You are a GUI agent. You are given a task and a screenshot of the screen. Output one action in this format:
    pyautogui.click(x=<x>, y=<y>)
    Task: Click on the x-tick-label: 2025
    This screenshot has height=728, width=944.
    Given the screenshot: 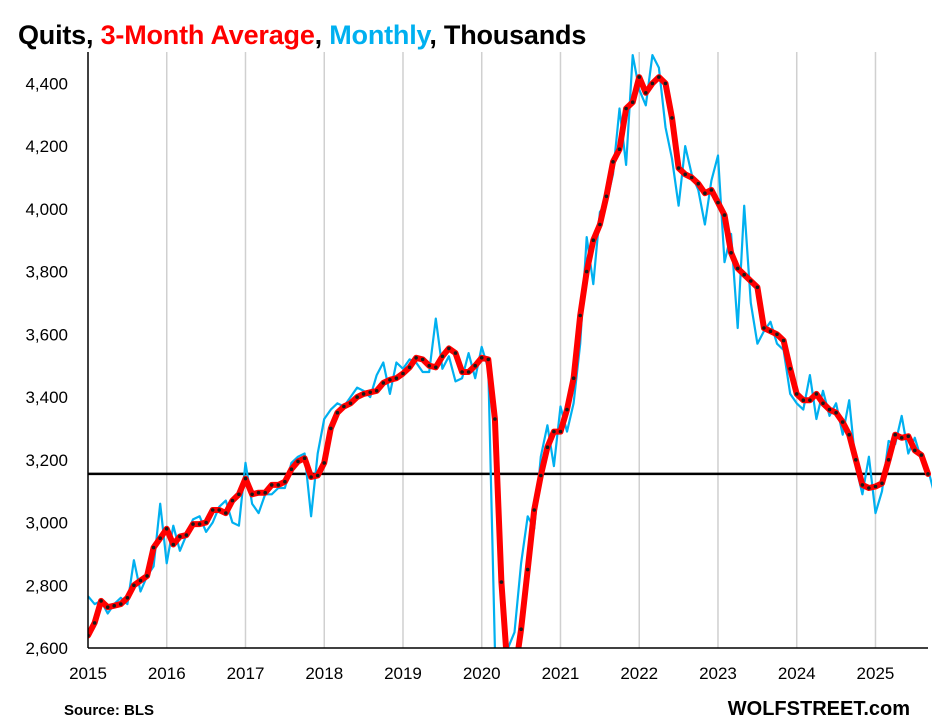 What is the action you would take?
    pyautogui.click(x=876, y=673)
    